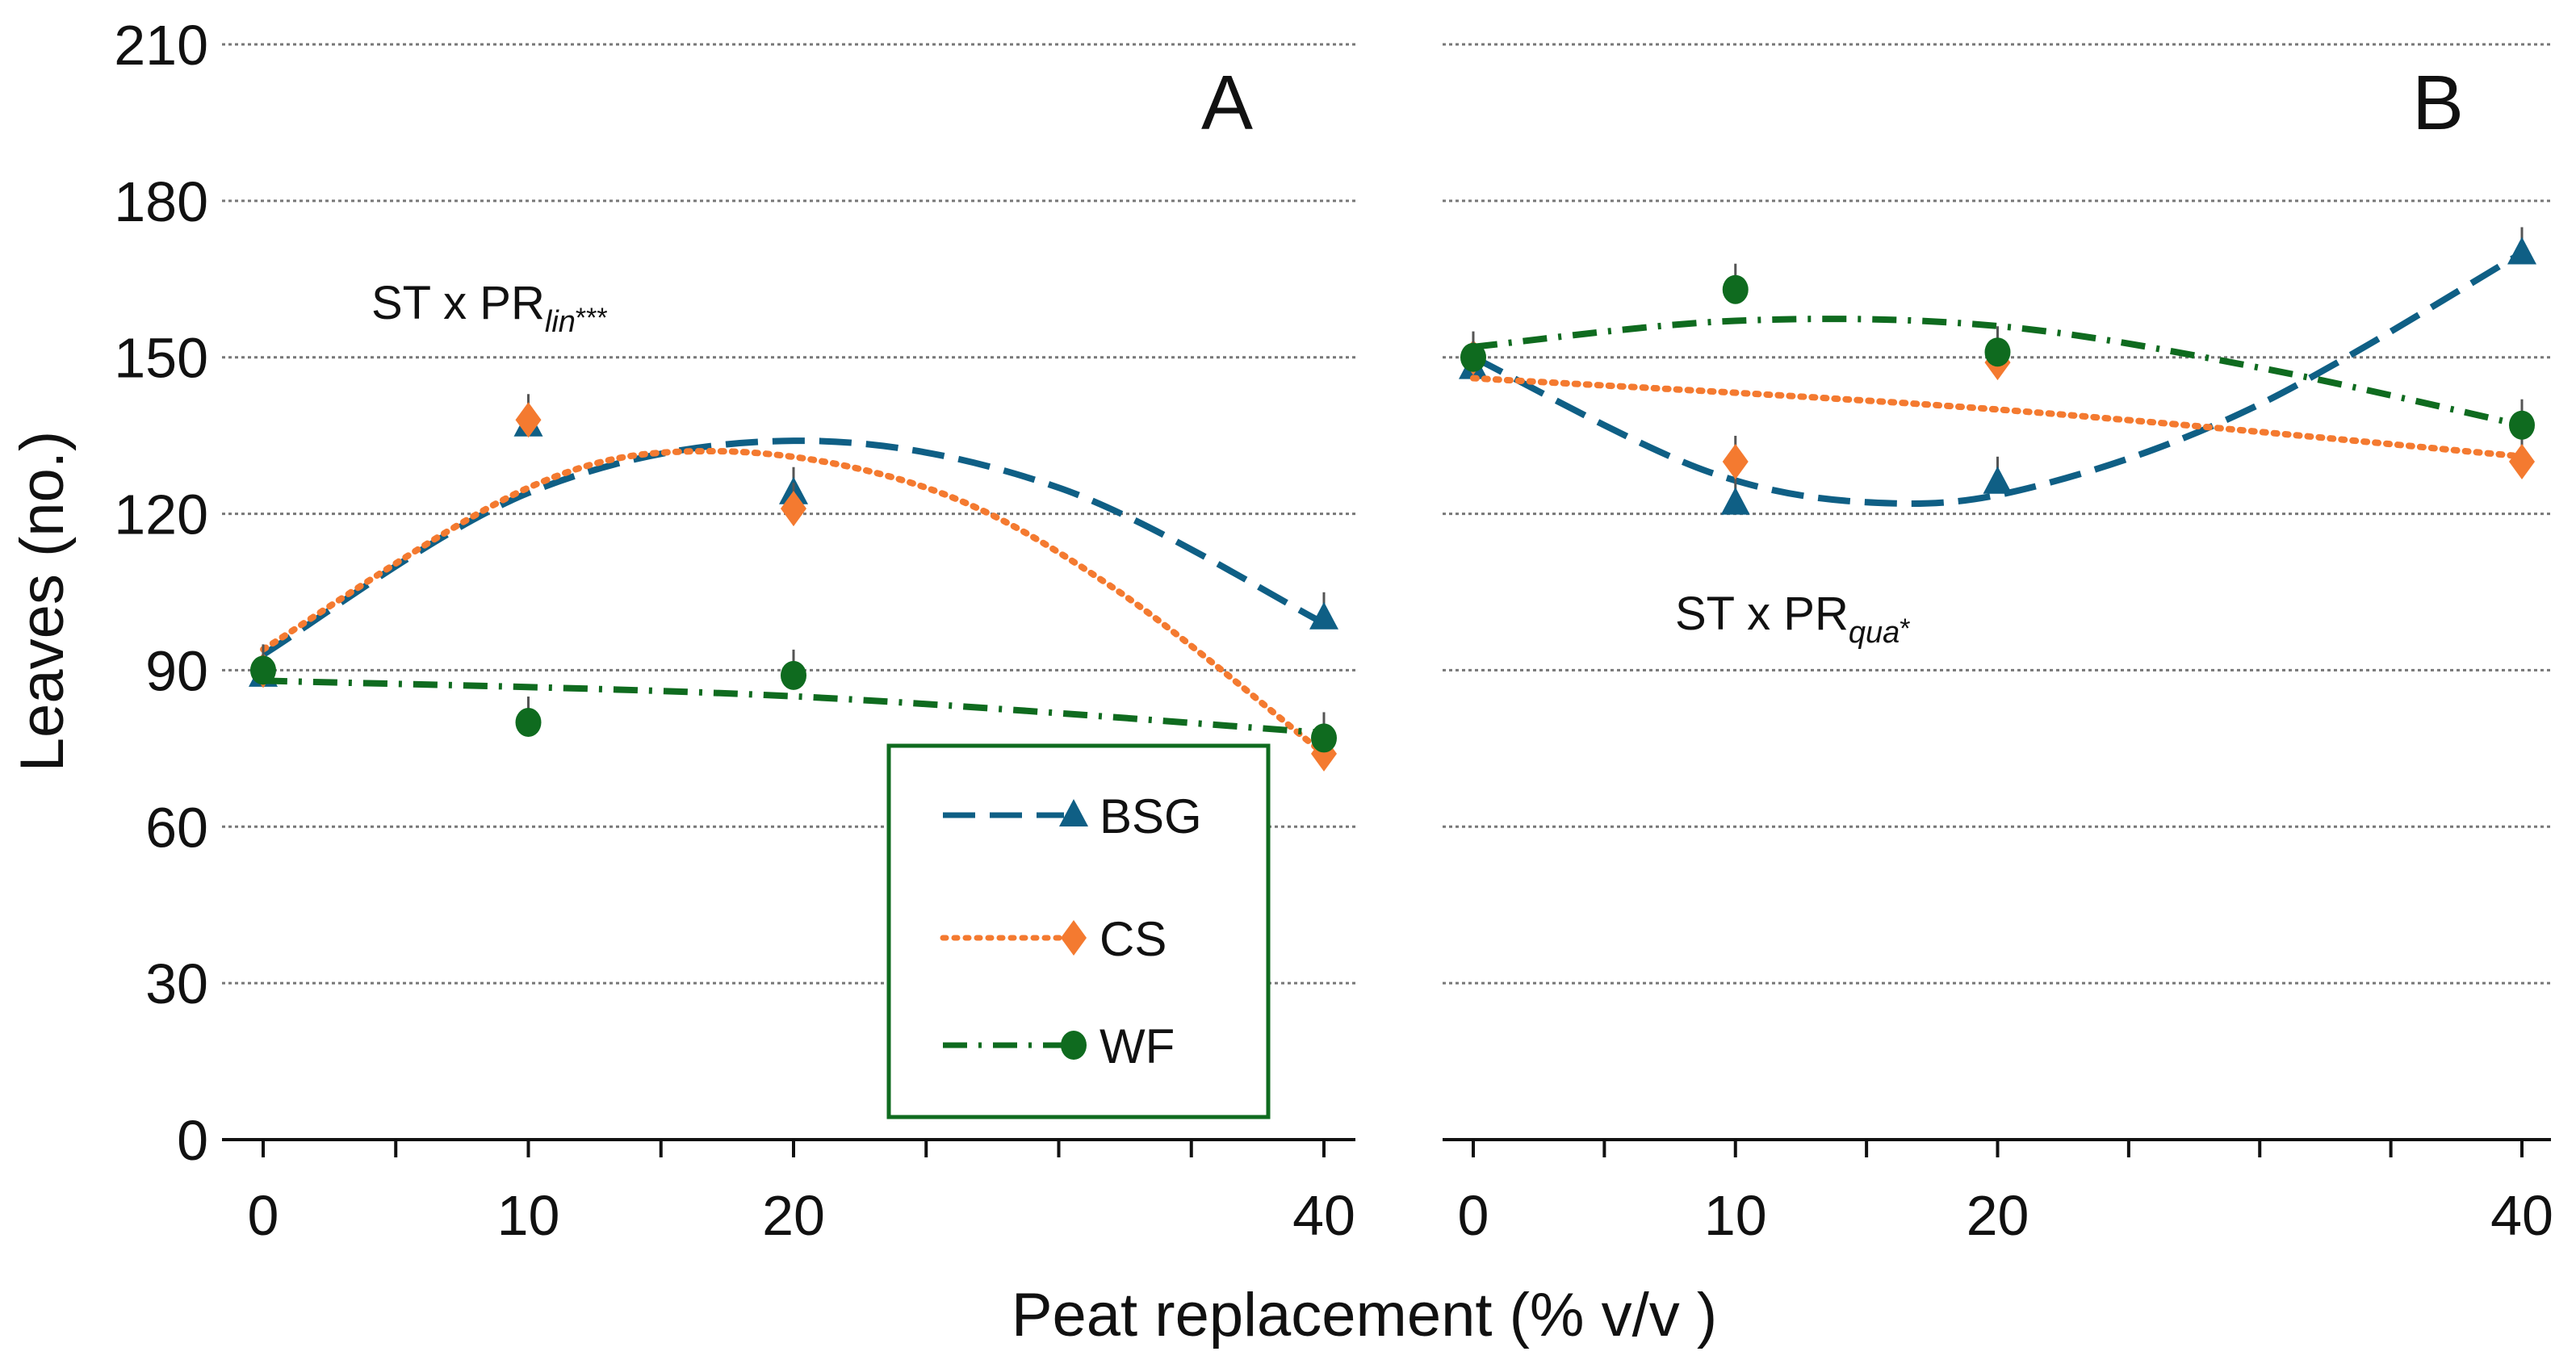 The image size is (2576, 1364). What do you see at coordinates (592, 318) in the screenshot?
I see `annotation-sup: ***` at bounding box center [592, 318].